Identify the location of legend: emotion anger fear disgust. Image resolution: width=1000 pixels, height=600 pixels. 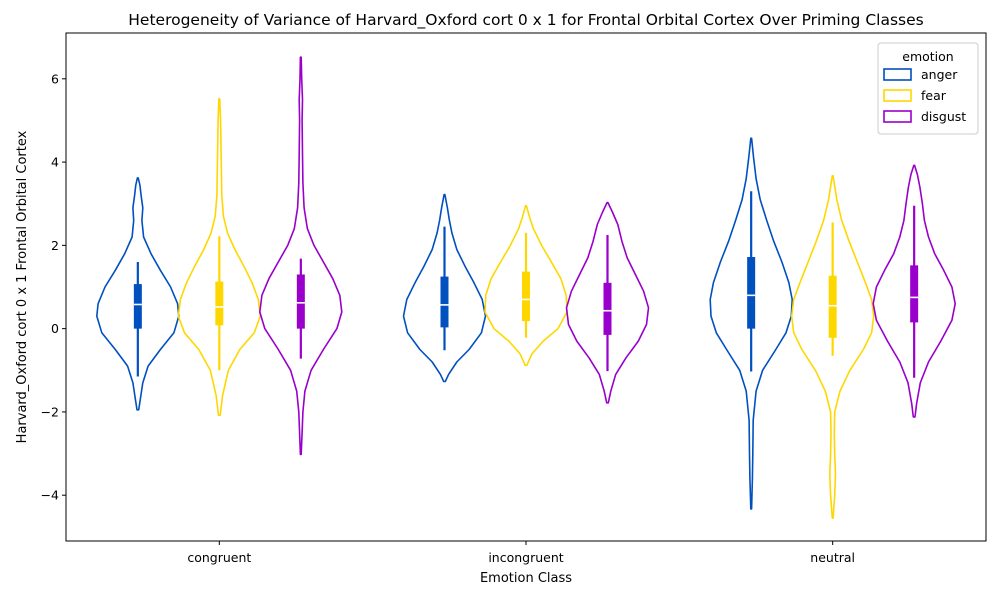
(928, 88).